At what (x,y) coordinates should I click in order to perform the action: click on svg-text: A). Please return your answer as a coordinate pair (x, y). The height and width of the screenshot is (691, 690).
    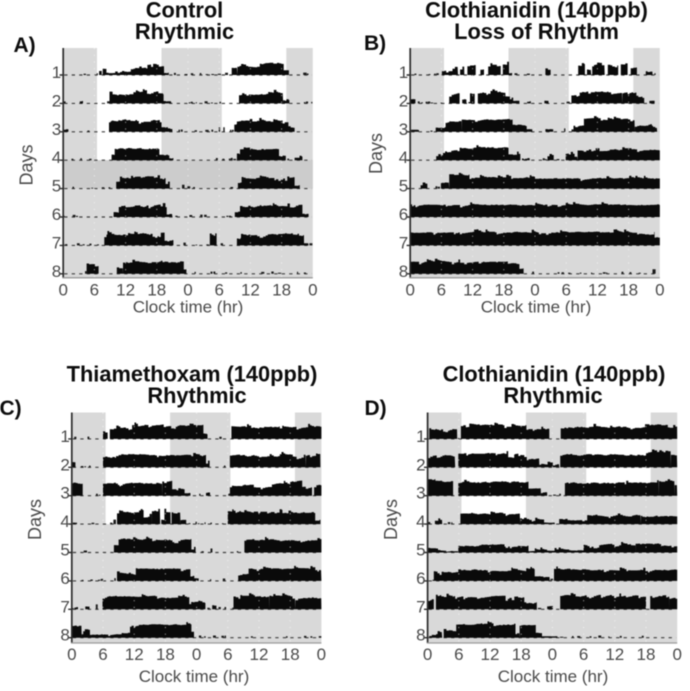
    Looking at the image, I should click on (25, 45).